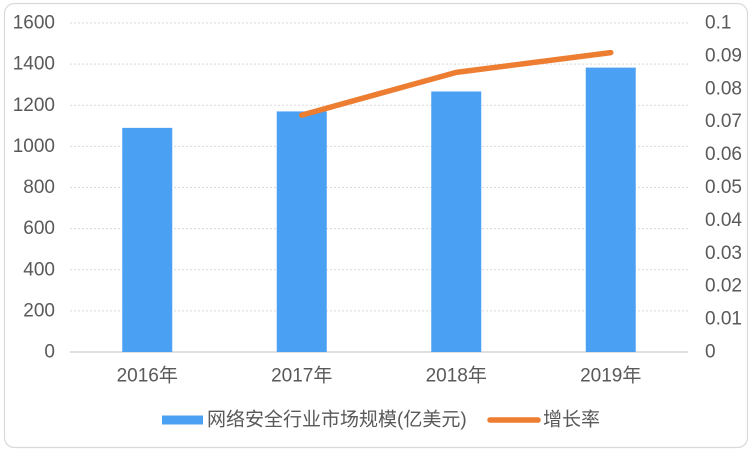  Describe the element at coordinates (301, 376) in the screenshot. I see `category-label-2017年: 2017年` at that location.